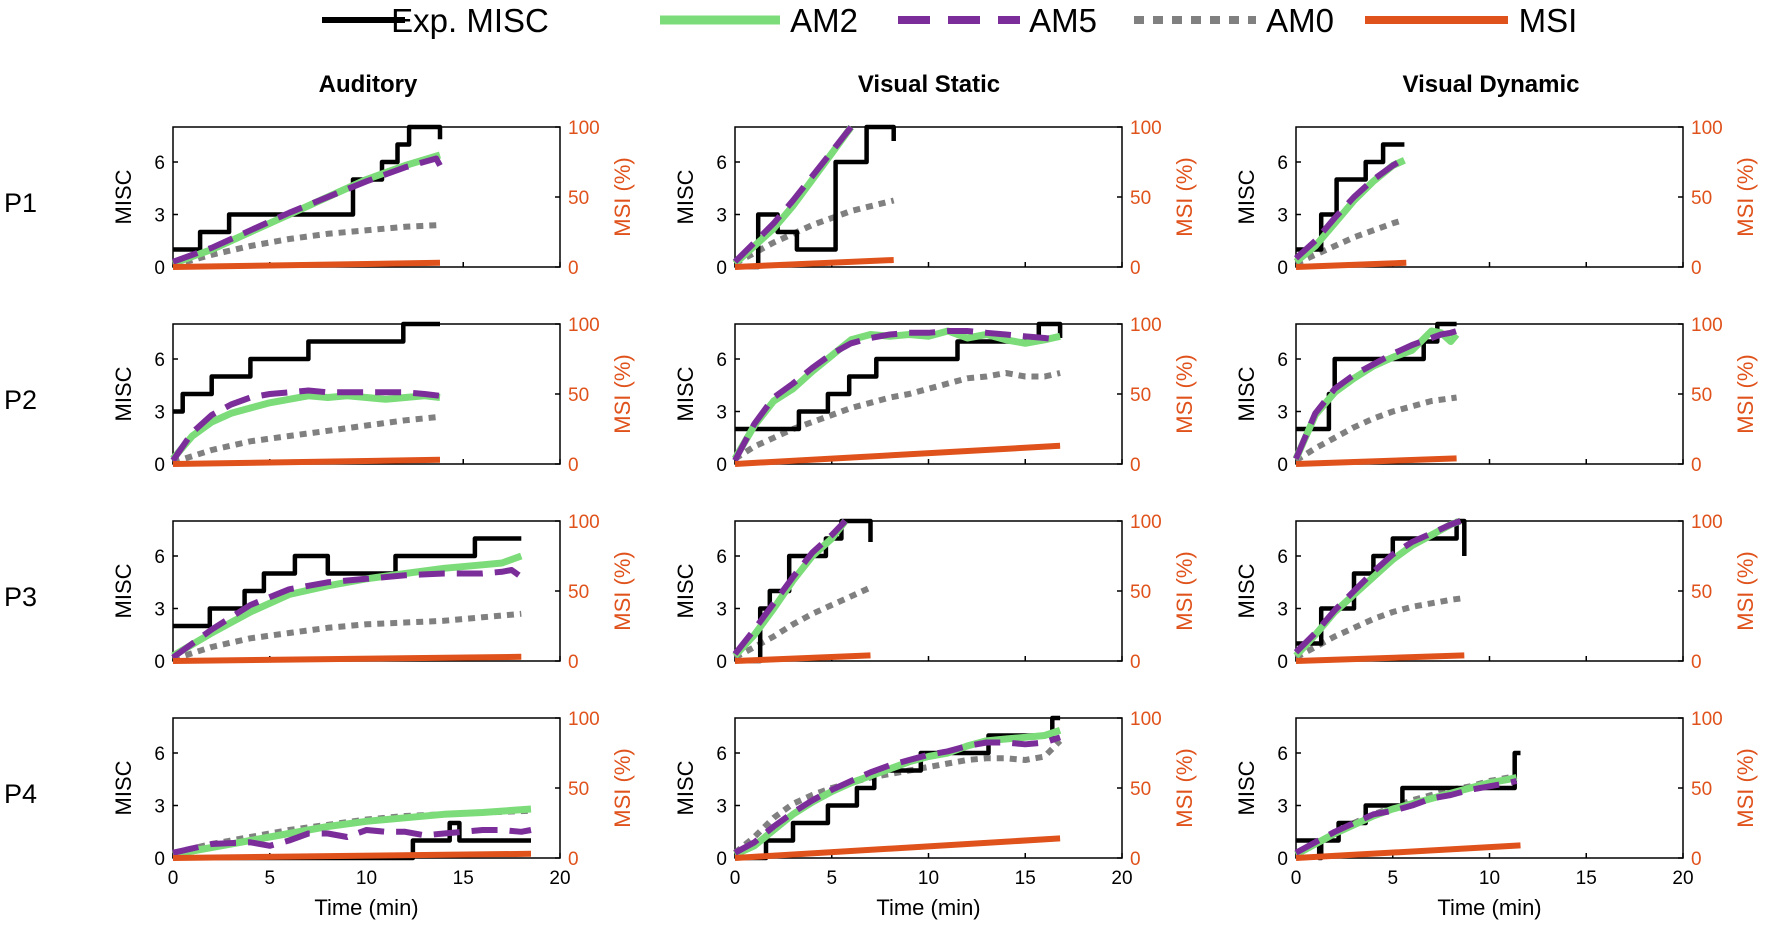  Describe the element at coordinates (366, 907) in the screenshot. I see `x-axis-label: Time (min)` at that location.